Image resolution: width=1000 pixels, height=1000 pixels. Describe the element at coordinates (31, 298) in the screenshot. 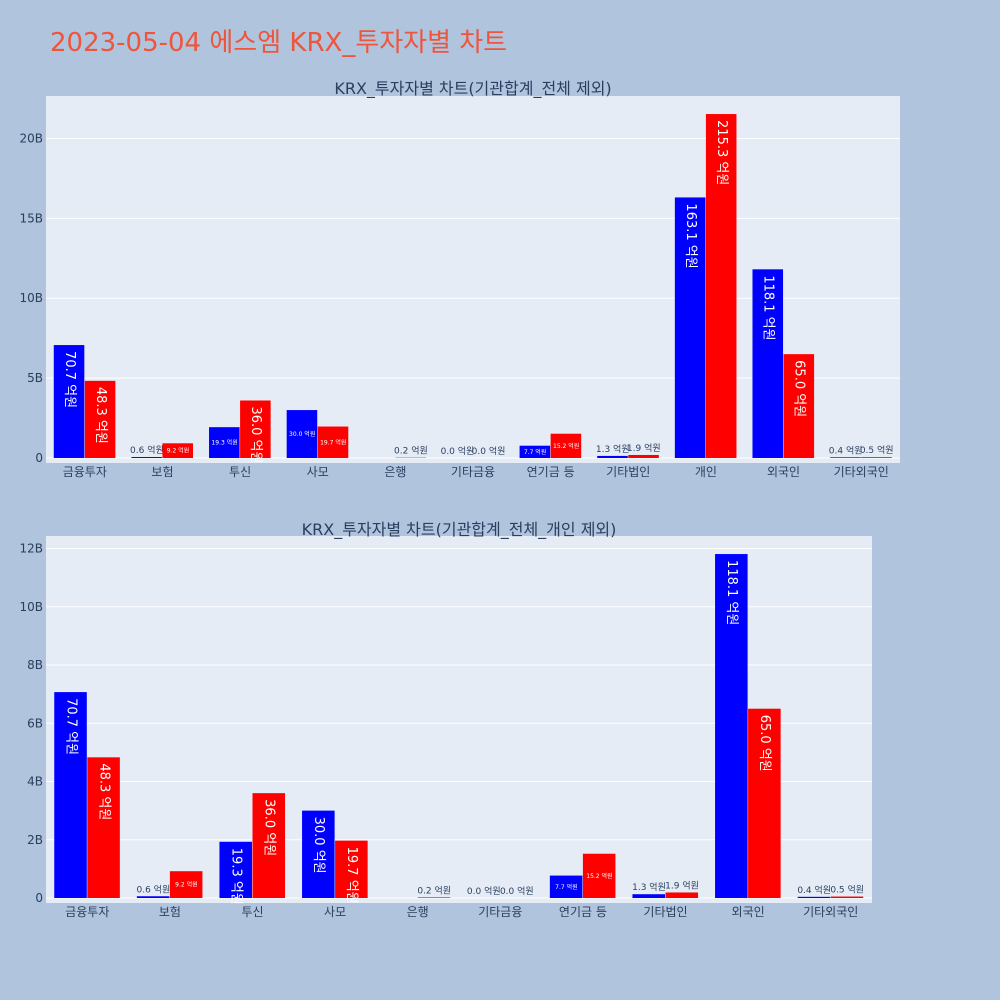

I see `y-tick-label: 10B` at that location.